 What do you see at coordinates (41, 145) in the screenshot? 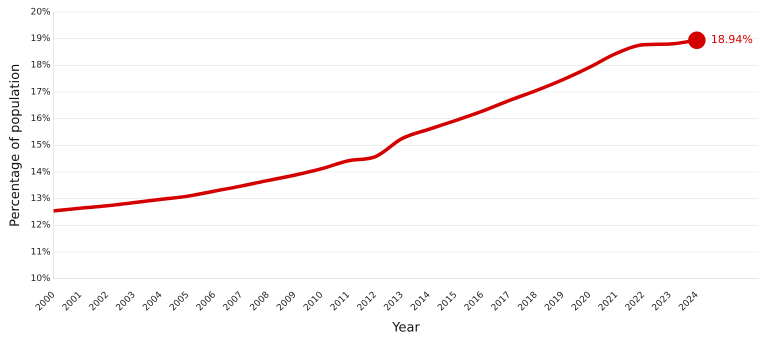
I see `y-tick-label: 15%` at bounding box center [41, 145].